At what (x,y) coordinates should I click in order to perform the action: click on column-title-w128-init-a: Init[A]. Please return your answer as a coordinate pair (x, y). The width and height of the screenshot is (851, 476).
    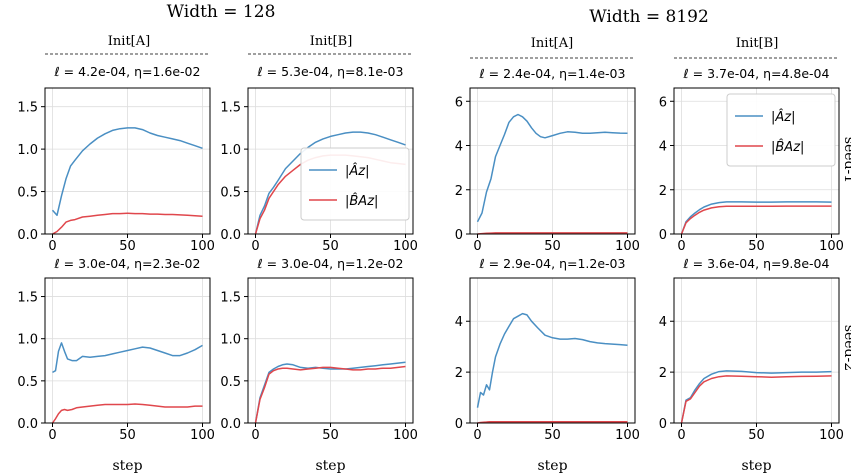
    Looking at the image, I should click on (129, 41).